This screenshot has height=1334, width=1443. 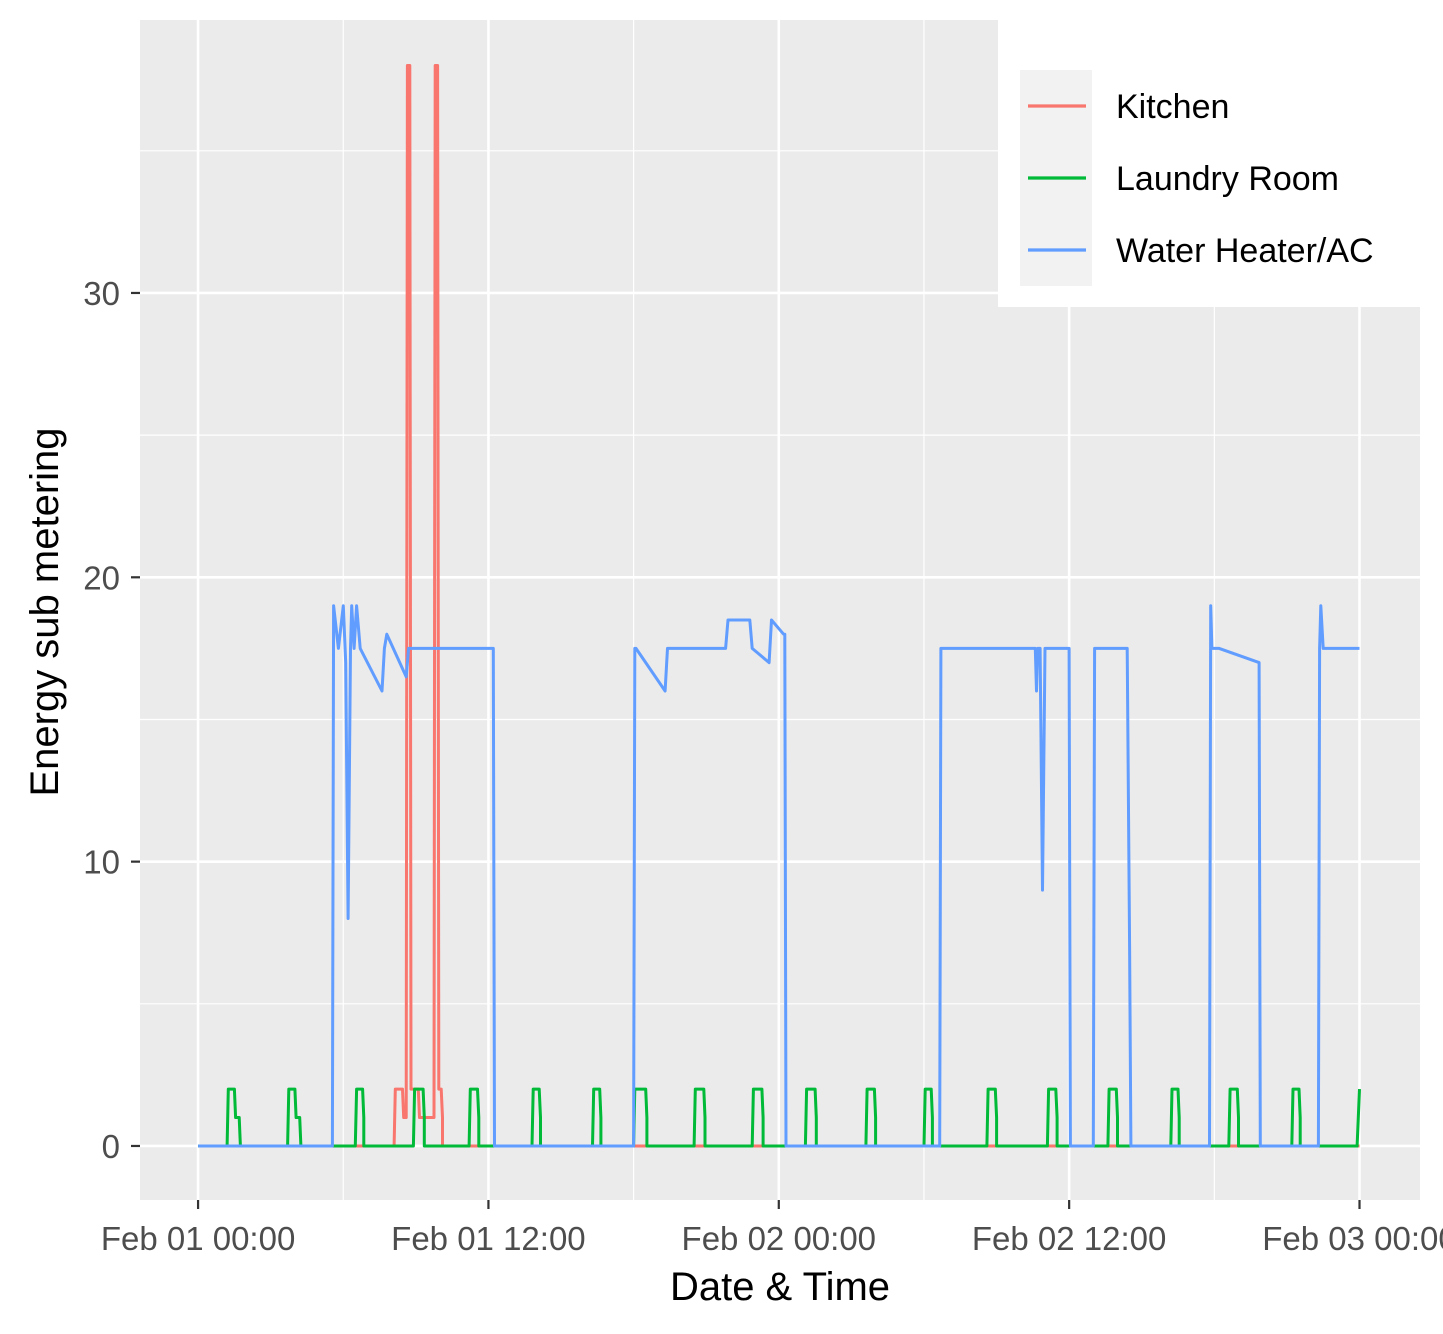 What do you see at coordinates (1172, 107) in the screenshot?
I see `legend-label: Kitchen` at bounding box center [1172, 107].